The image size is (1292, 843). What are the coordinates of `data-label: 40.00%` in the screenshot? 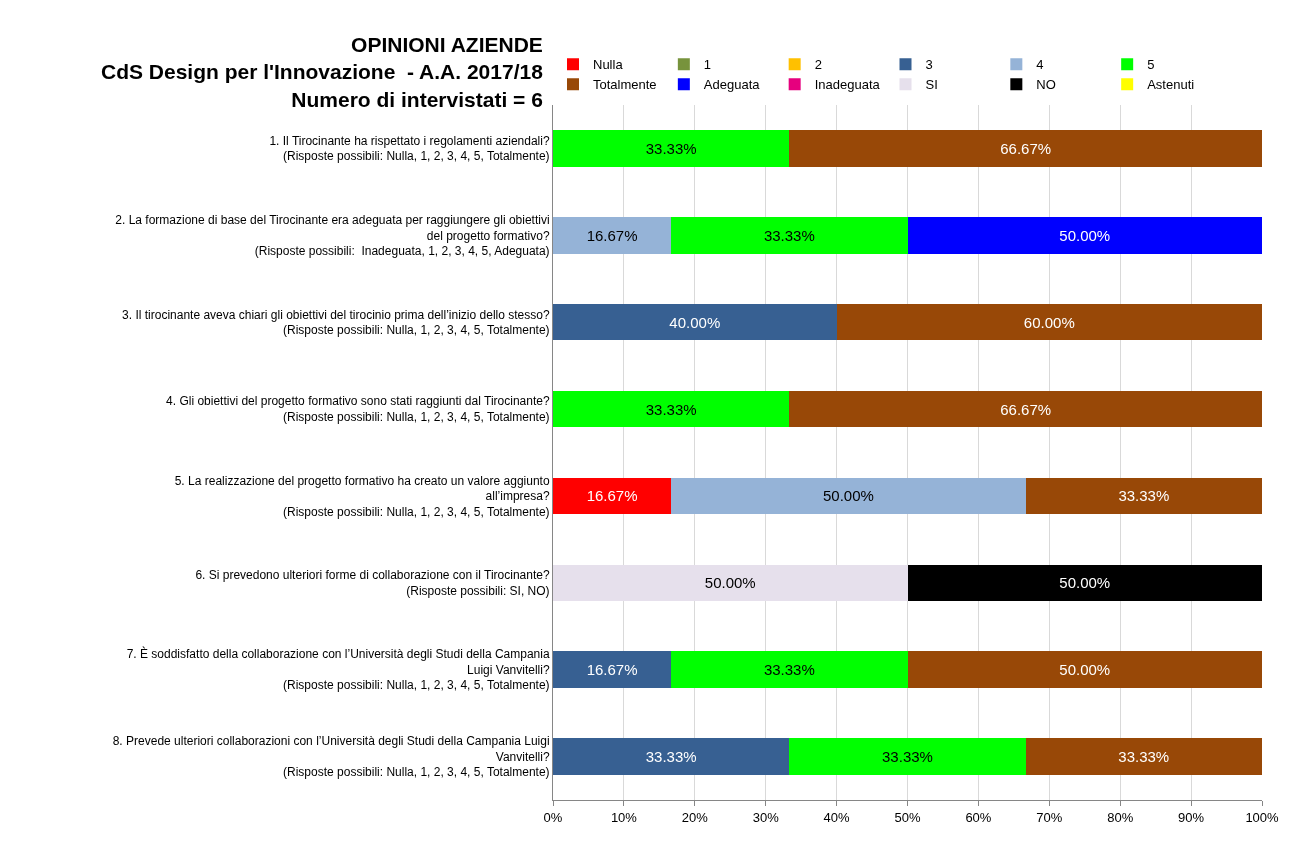 It's located at (695, 322).